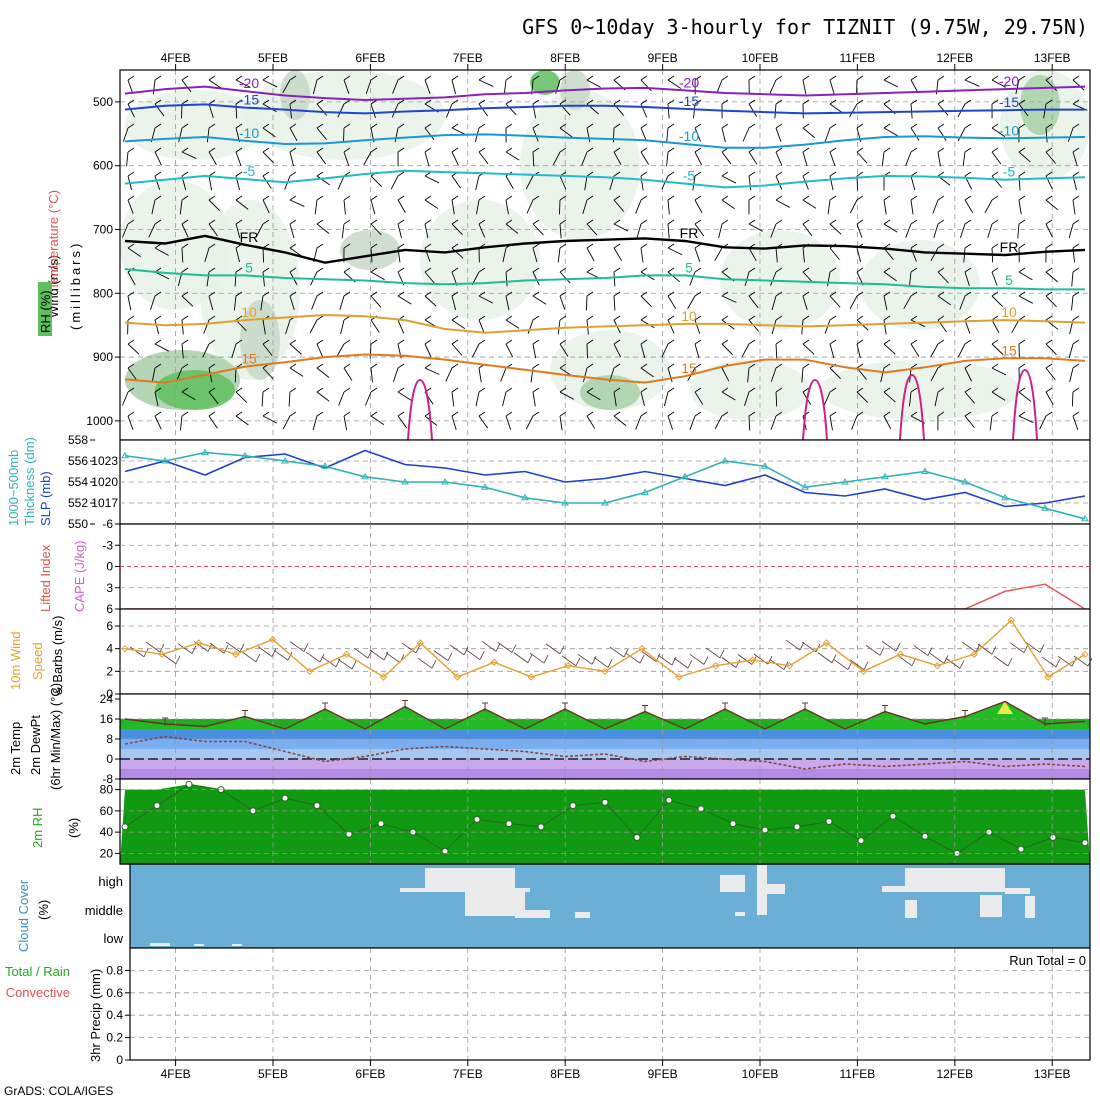 Image resolution: width=1100 pixels, height=1100 pixels. Describe the element at coordinates (103, 293) in the screenshot. I see `y-tick-label: 800` at that location.